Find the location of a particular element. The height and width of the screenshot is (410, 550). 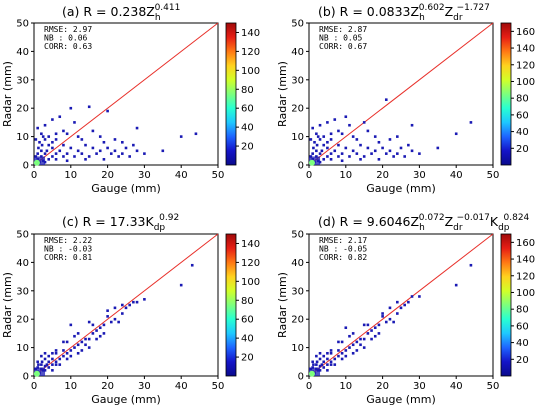

title-part: 0.824 is located at coordinates (517, 218).